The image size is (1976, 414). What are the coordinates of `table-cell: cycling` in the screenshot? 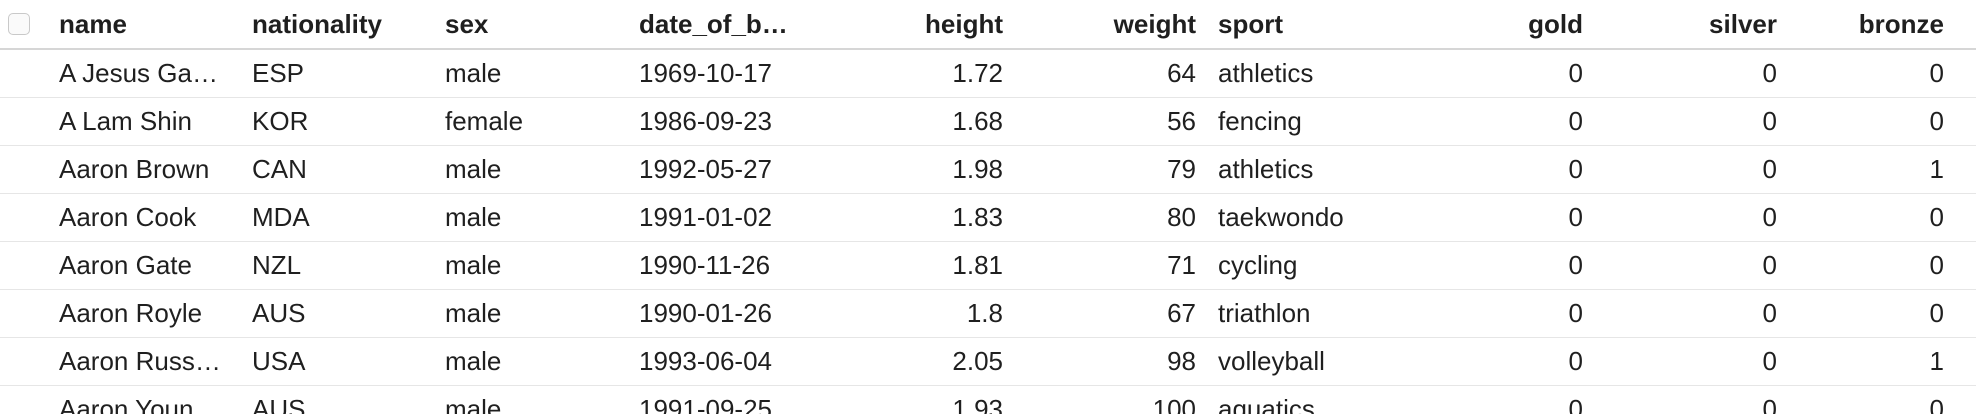 It's located at (1258, 265).